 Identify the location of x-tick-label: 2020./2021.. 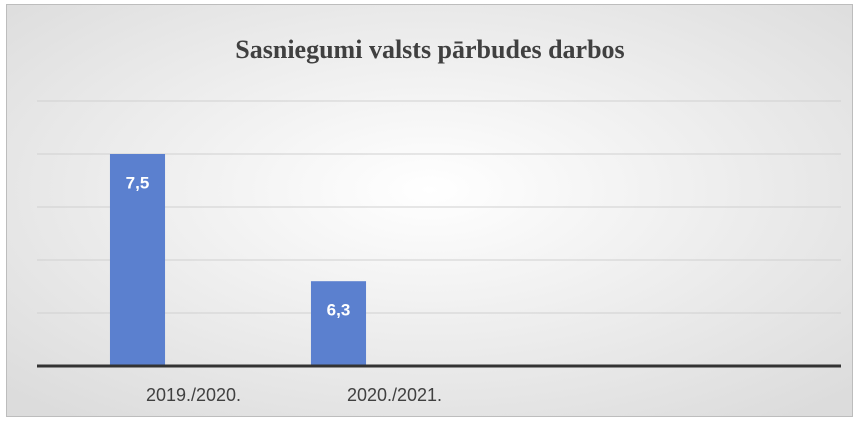
(394, 395).